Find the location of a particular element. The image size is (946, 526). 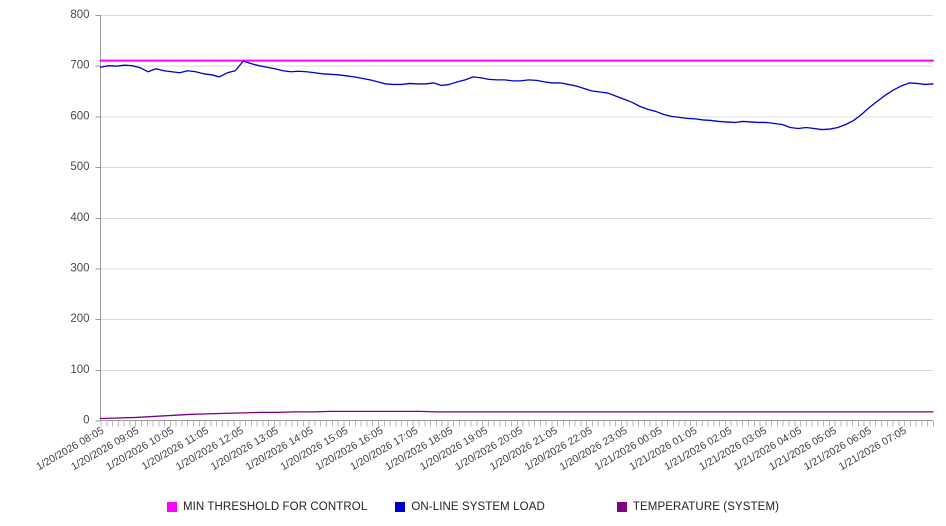

y-axis-labels: 0 100 200 300 400 500 600 700 800 is located at coordinates (79, 218).